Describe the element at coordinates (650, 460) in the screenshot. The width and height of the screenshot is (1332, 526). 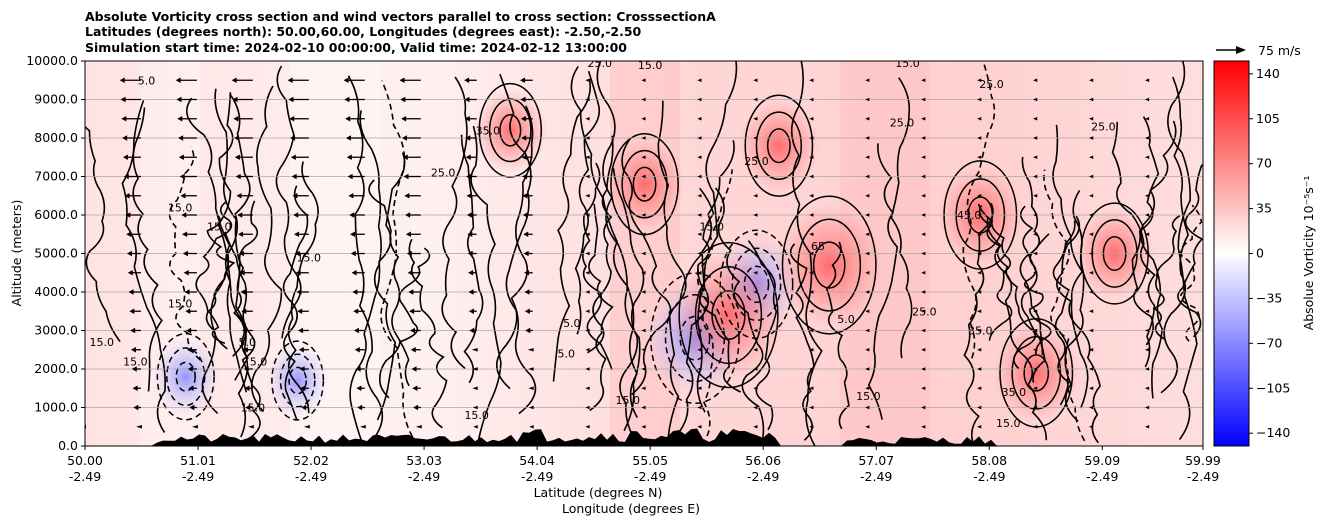
I see `x-tick-label-lat: 55.05` at that location.